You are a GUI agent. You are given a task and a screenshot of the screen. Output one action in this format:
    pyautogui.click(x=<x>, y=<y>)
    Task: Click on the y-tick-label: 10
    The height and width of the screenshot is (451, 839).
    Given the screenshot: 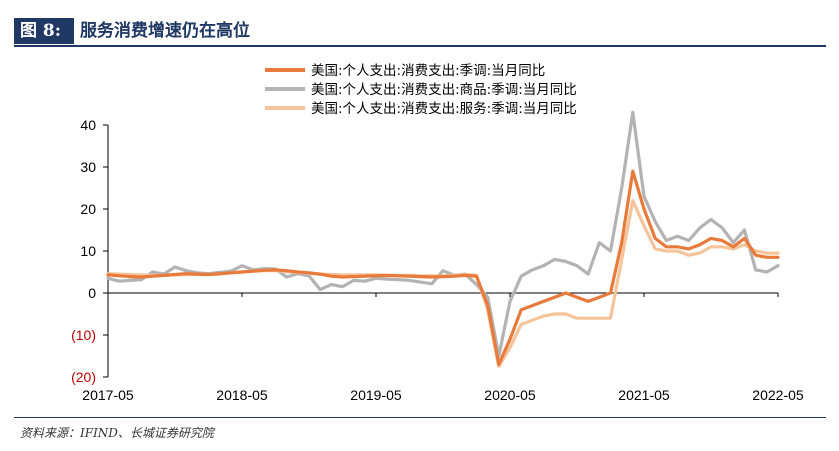 What is the action you would take?
    pyautogui.click(x=88, y=251)
    